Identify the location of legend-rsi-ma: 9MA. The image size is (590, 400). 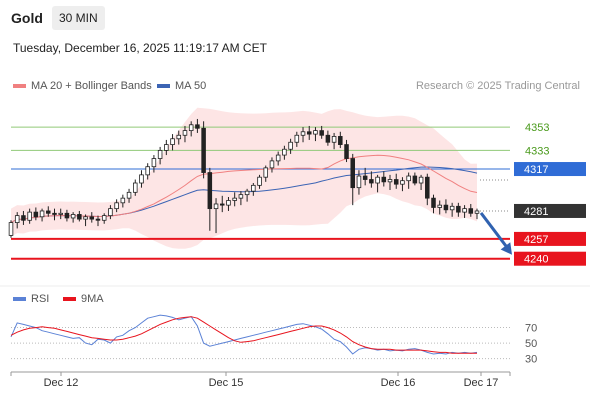
(83, 299).